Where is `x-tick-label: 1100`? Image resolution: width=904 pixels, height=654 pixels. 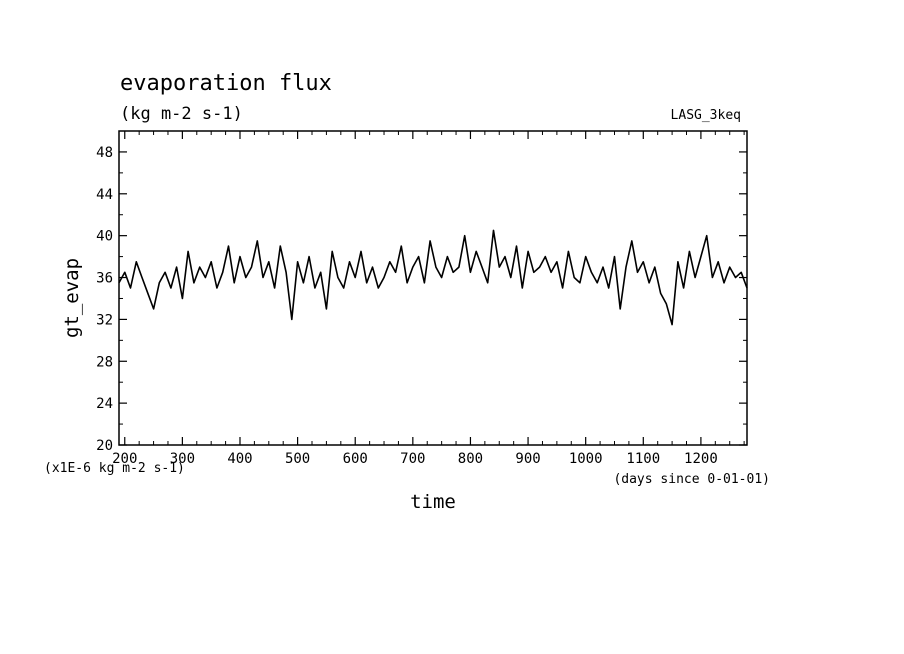
x-tick-label: 1100 is located at coordinates (643, 459).